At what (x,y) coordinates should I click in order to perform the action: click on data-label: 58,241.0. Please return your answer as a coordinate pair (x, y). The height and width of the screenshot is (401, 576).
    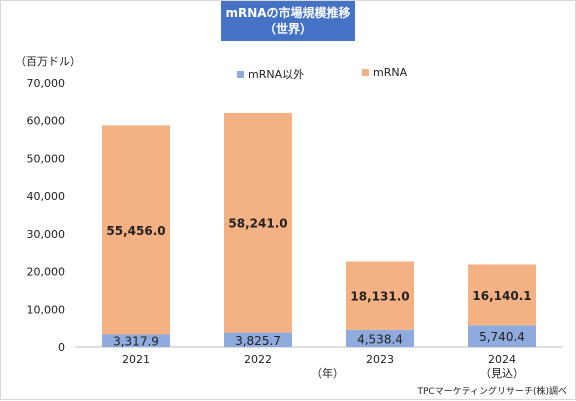
    Looking at the image, I should click on (257, 224).